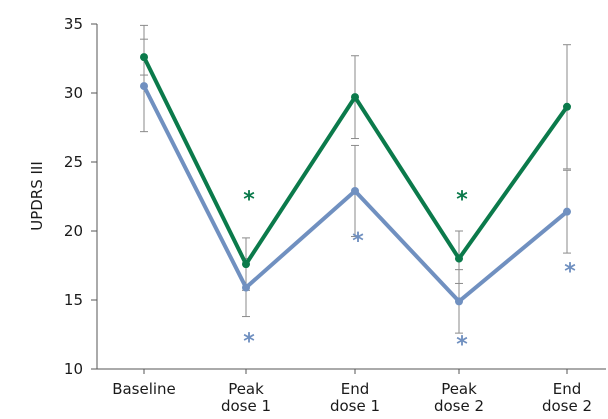 This screenshot has width=608, height=419. What do you see at coordinates (73, 300) in the screenshot?
I see `y-tick-label: 15` at bounding box center [73, 300].